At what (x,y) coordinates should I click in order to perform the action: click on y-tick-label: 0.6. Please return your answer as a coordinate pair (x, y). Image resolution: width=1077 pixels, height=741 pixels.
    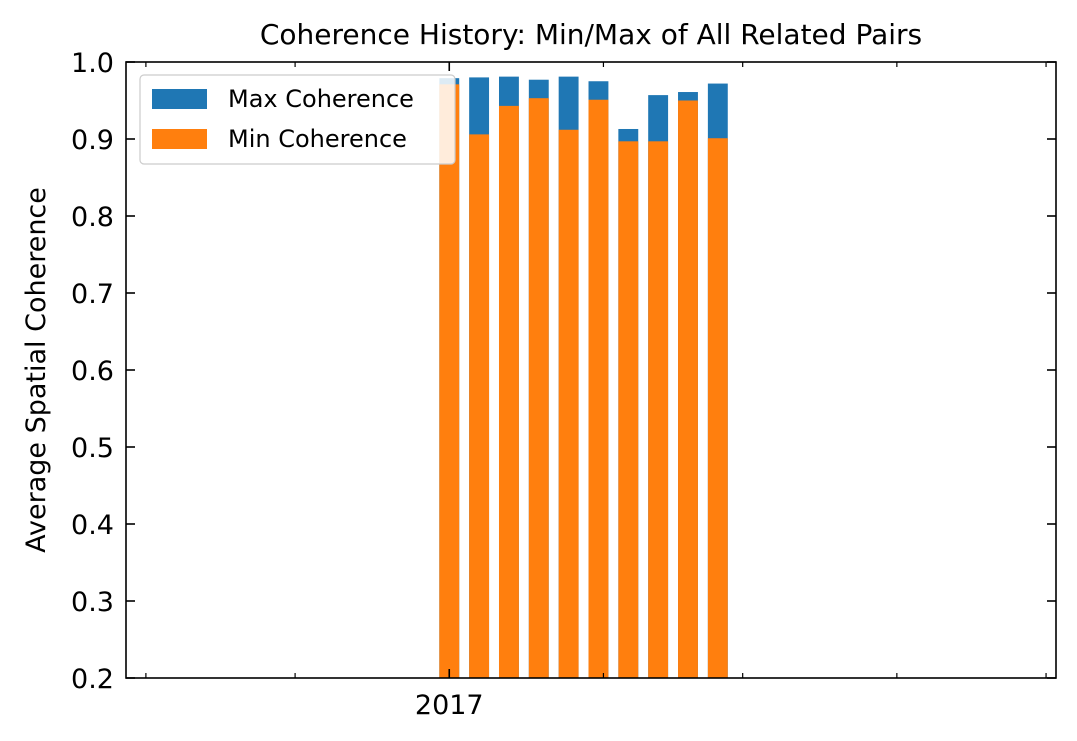
    Looking at the image, I should click on (92, 371).